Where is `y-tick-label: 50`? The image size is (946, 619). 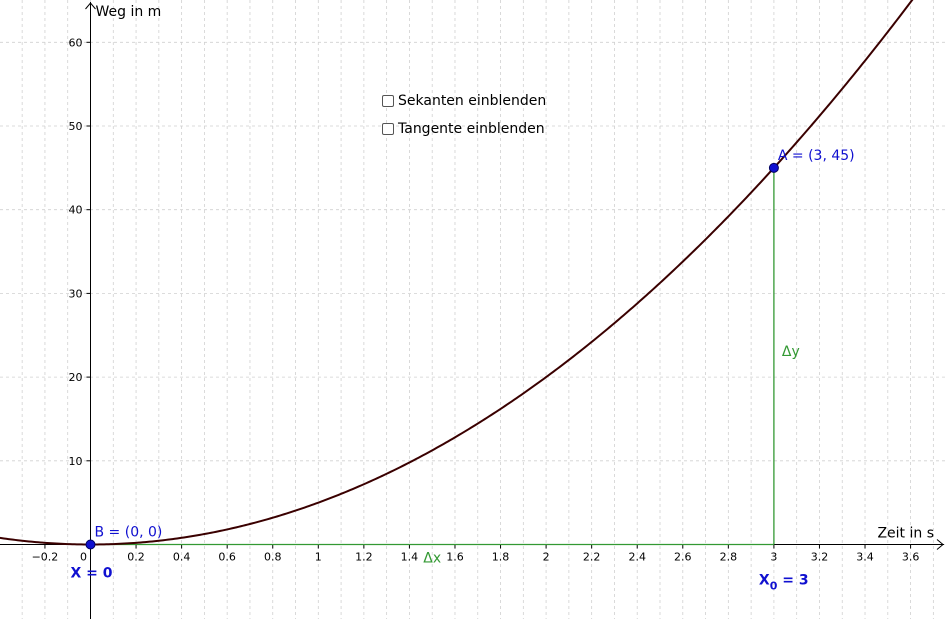 y-tick-label: 50 is located at coordinates (76, 126).